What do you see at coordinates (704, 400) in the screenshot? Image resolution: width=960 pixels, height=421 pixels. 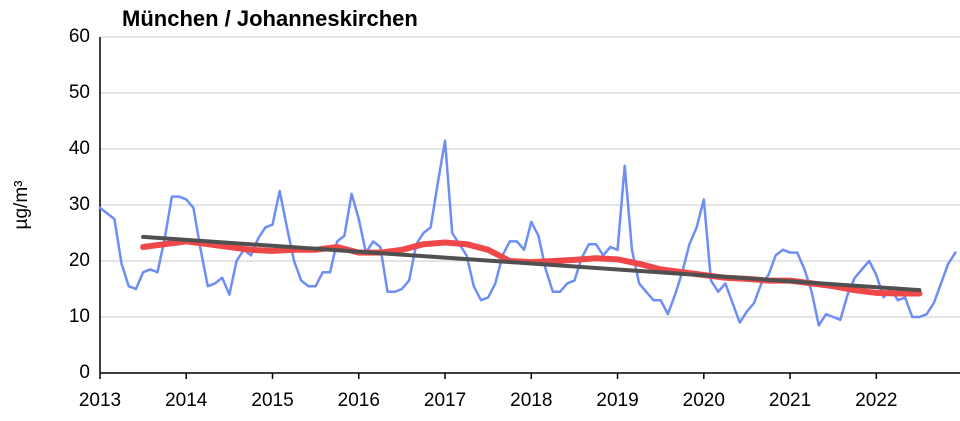 I see `x-tick-label: 2020` at bounding box center [704, 400].